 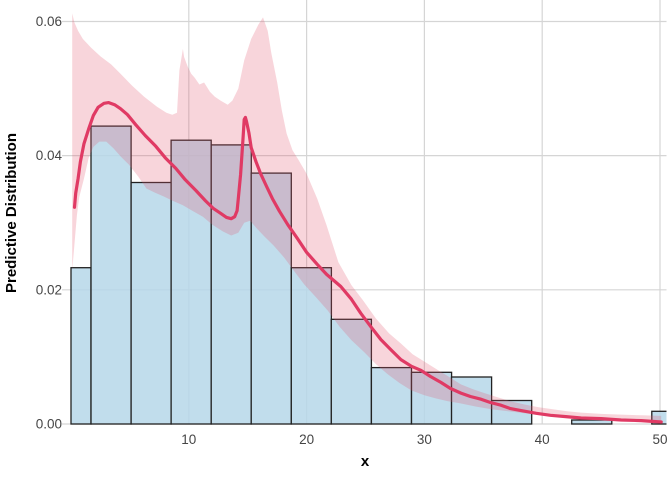 What do you see at coordinates (659, 439) in the screenshot?
I see `x-tick-label: 50` at bounding box center [659, 439].